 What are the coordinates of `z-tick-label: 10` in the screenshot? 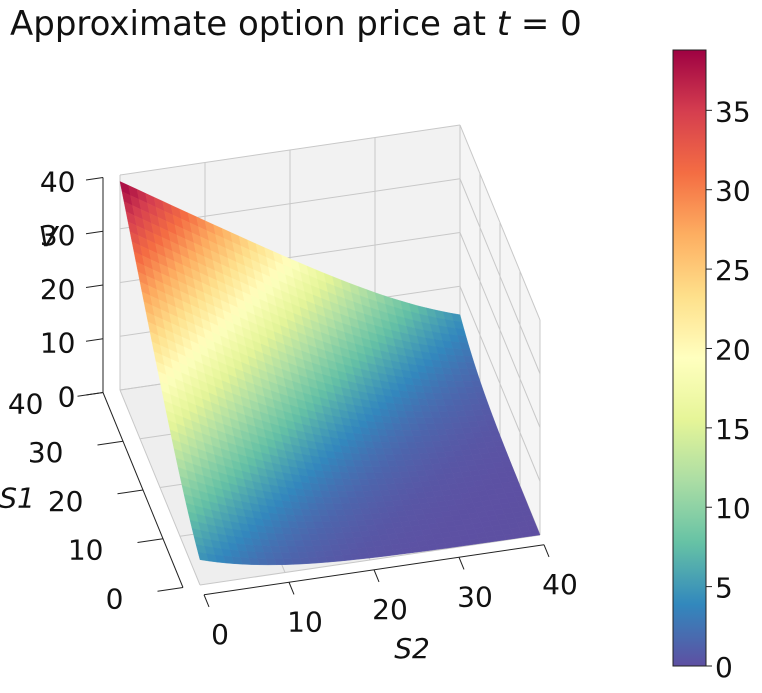 It's located at (58, 343).